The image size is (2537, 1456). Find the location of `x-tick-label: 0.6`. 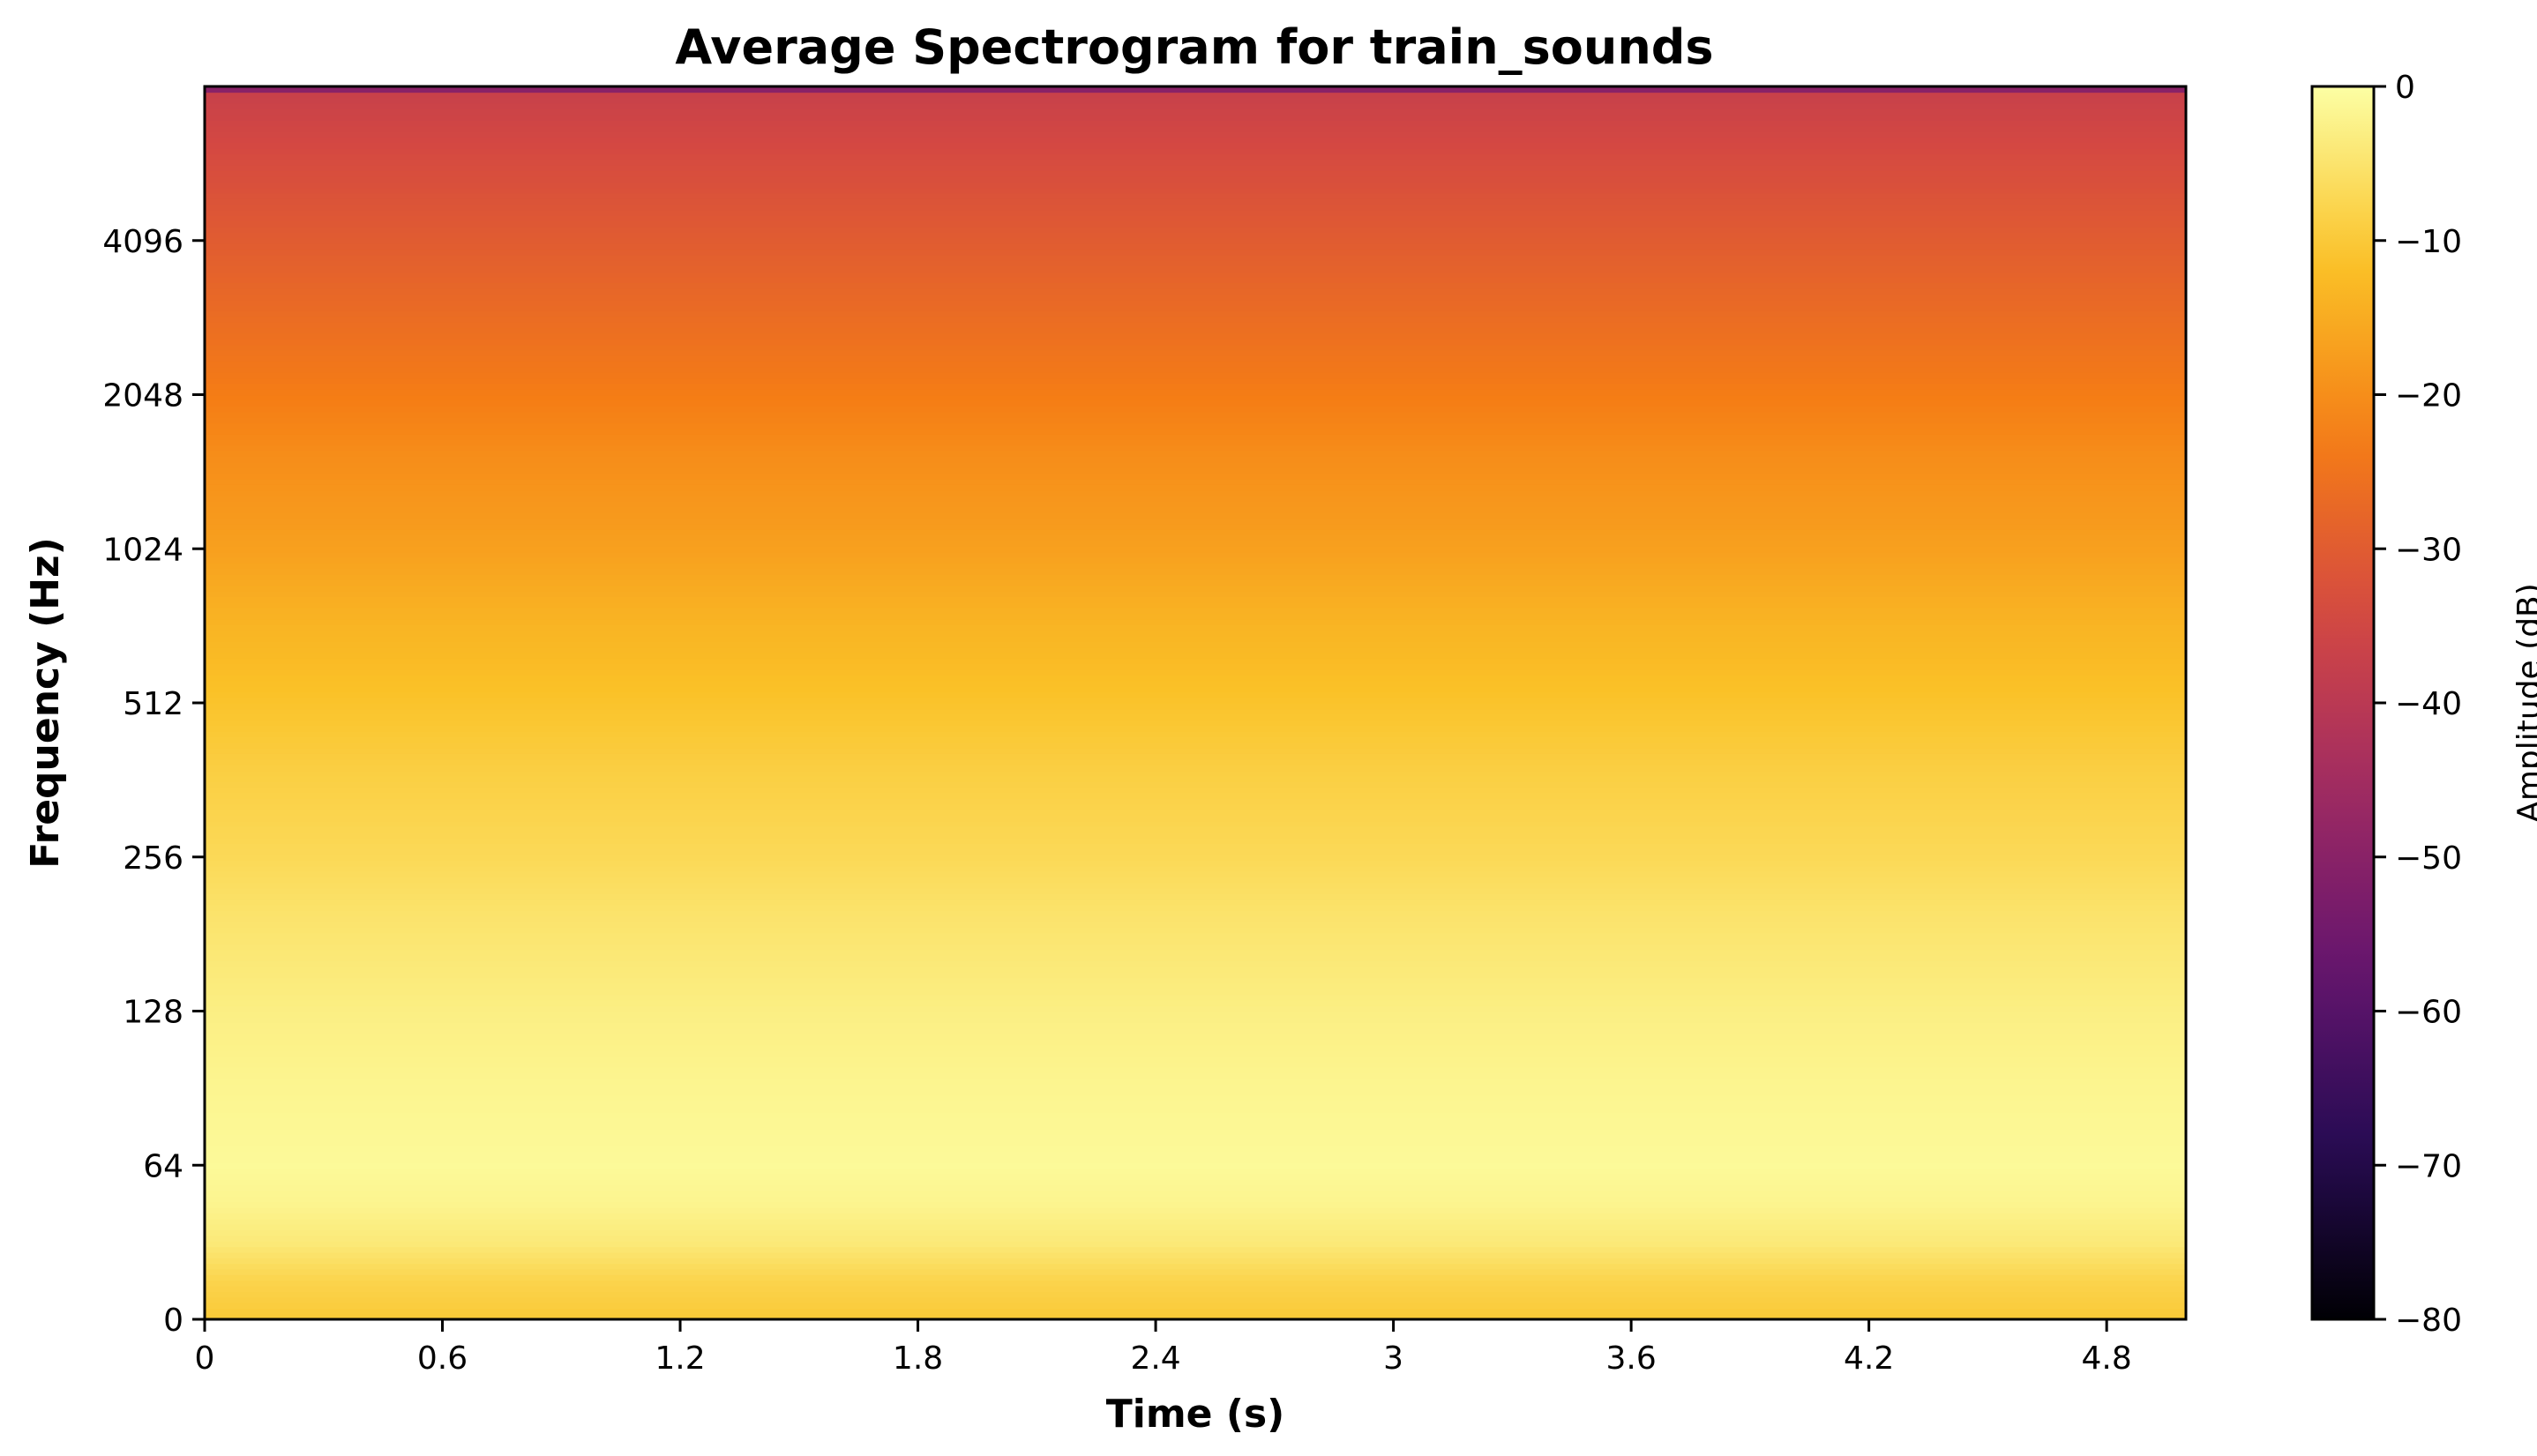

x-tick-label: 0.6 is located at coordinates (443, 1358).